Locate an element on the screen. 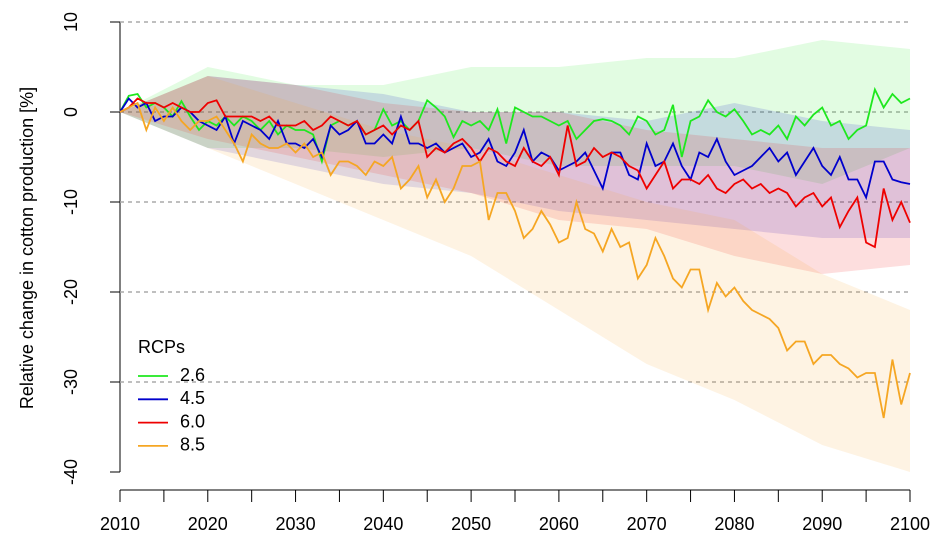 This screenshot has height=540, width=947. legend-label: 8.5 is located at coordinates (192, 445).